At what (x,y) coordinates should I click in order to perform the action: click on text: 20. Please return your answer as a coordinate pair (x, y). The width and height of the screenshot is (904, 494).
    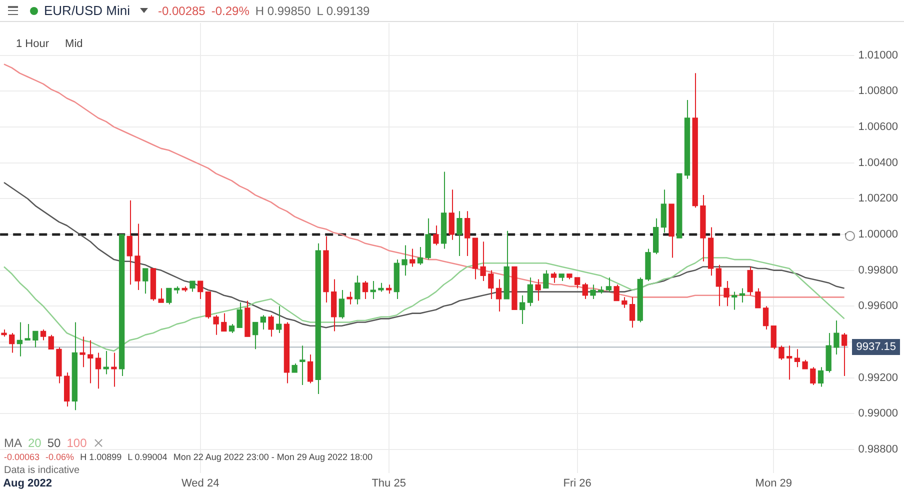
    Looking at the image, I should click on (35, 443).